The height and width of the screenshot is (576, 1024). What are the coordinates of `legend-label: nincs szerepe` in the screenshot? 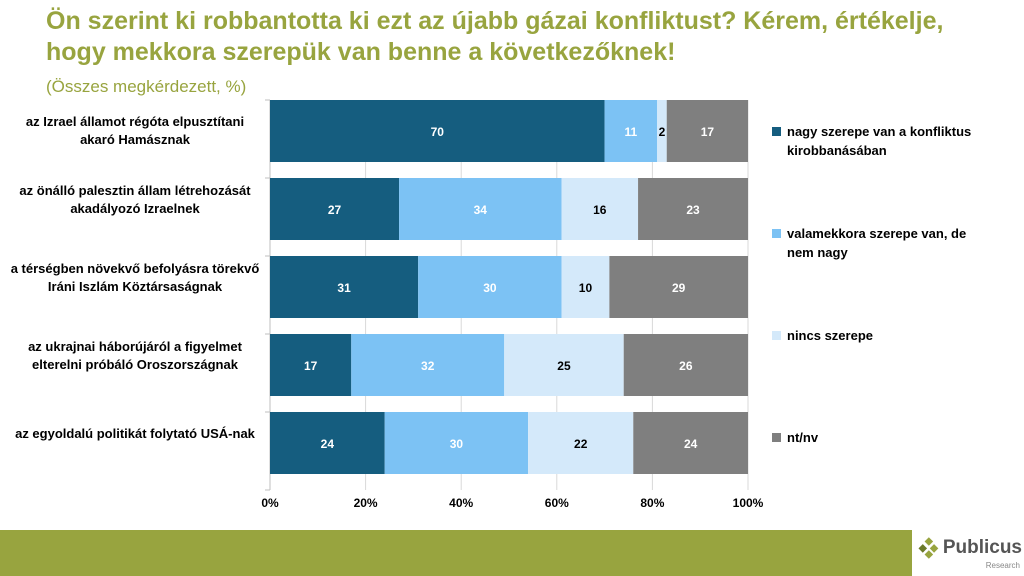 It's located at (830, 335).